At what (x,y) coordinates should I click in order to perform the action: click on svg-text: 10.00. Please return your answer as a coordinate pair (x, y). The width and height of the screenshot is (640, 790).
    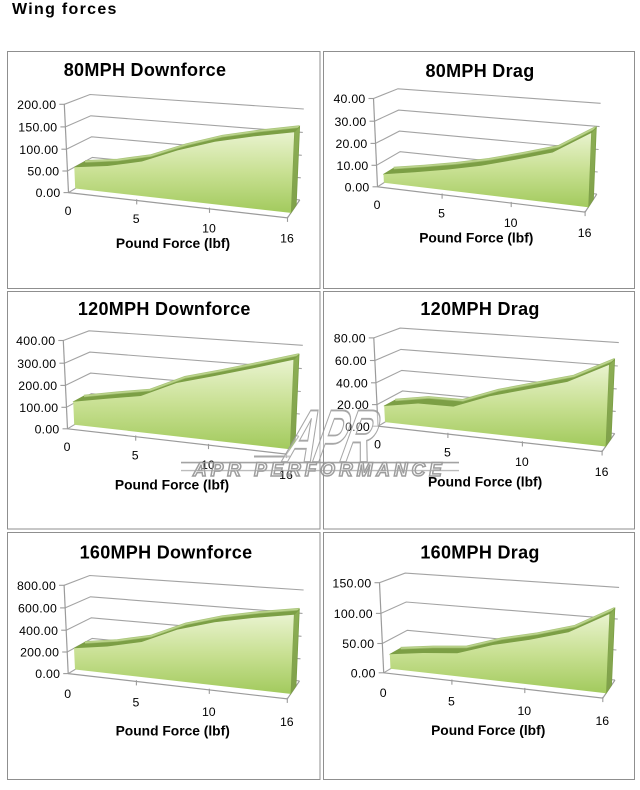
    Looking at the image, I should click on (352, 165).